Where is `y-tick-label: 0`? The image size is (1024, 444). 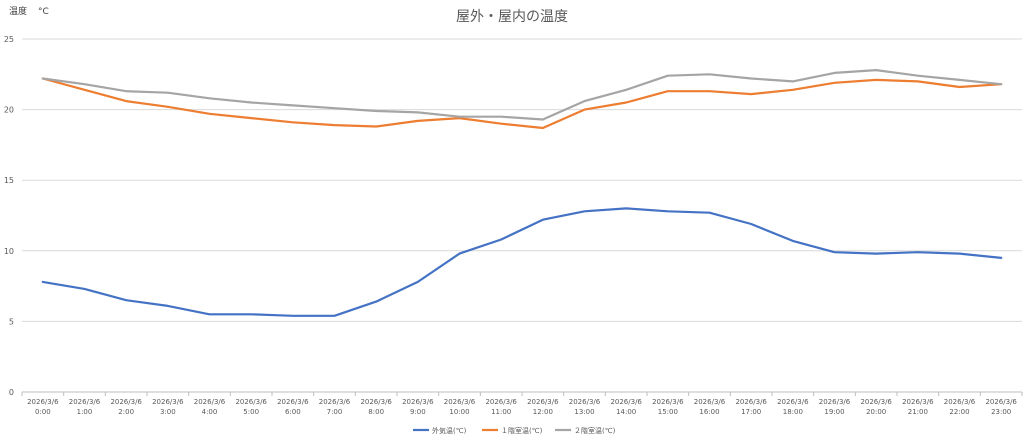
y-tick-label: 0 is located at coordinates (11, 392).